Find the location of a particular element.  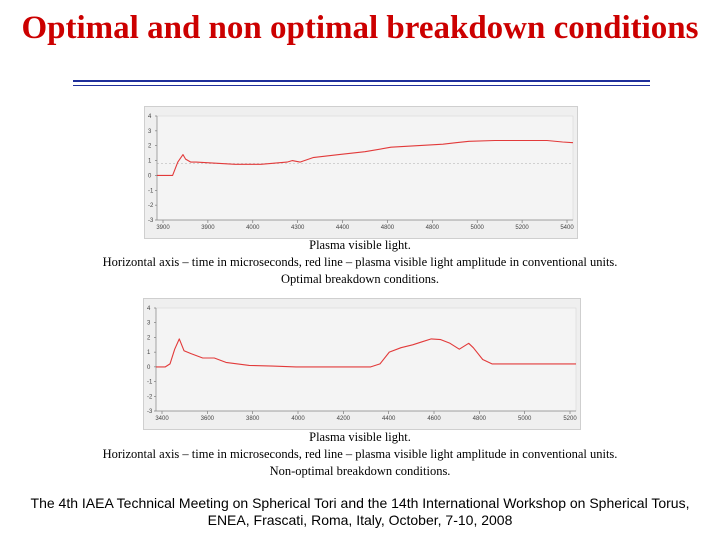

caption-line-3: Non-optimal breakdown conditions. is located at coordinates (360, 471).